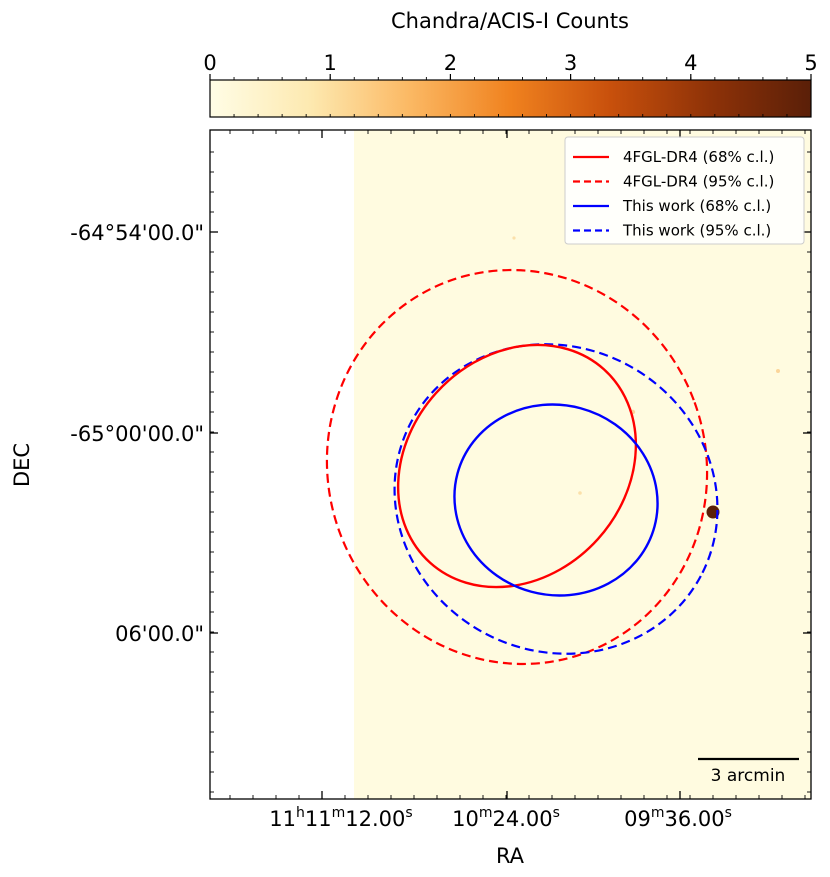 Image resolution: width=830 pixels, height=877 pixels. I want to click on y-tick-label: 06'00.0", so click(159, 634).